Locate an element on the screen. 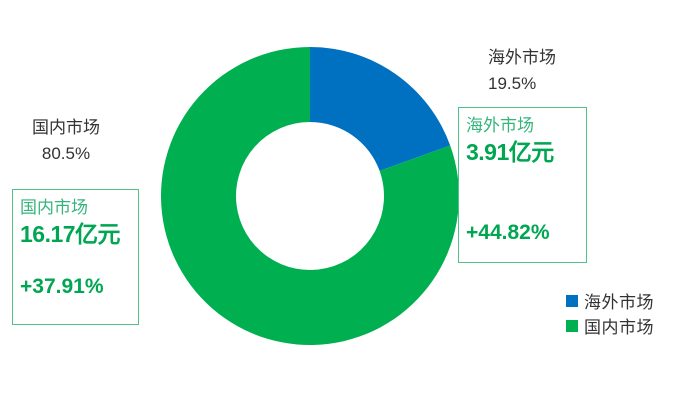  domestic-outer-label-percent: 80.5% is located at coordinates (66, 153).